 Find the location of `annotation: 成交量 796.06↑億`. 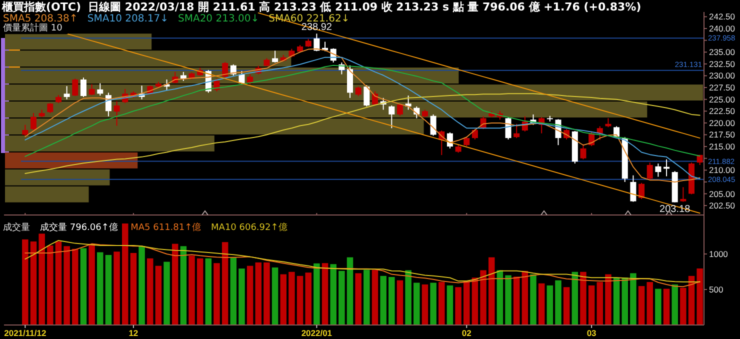

annotation: 成交量 796.06↑億 is located at coordinates (79, 227).